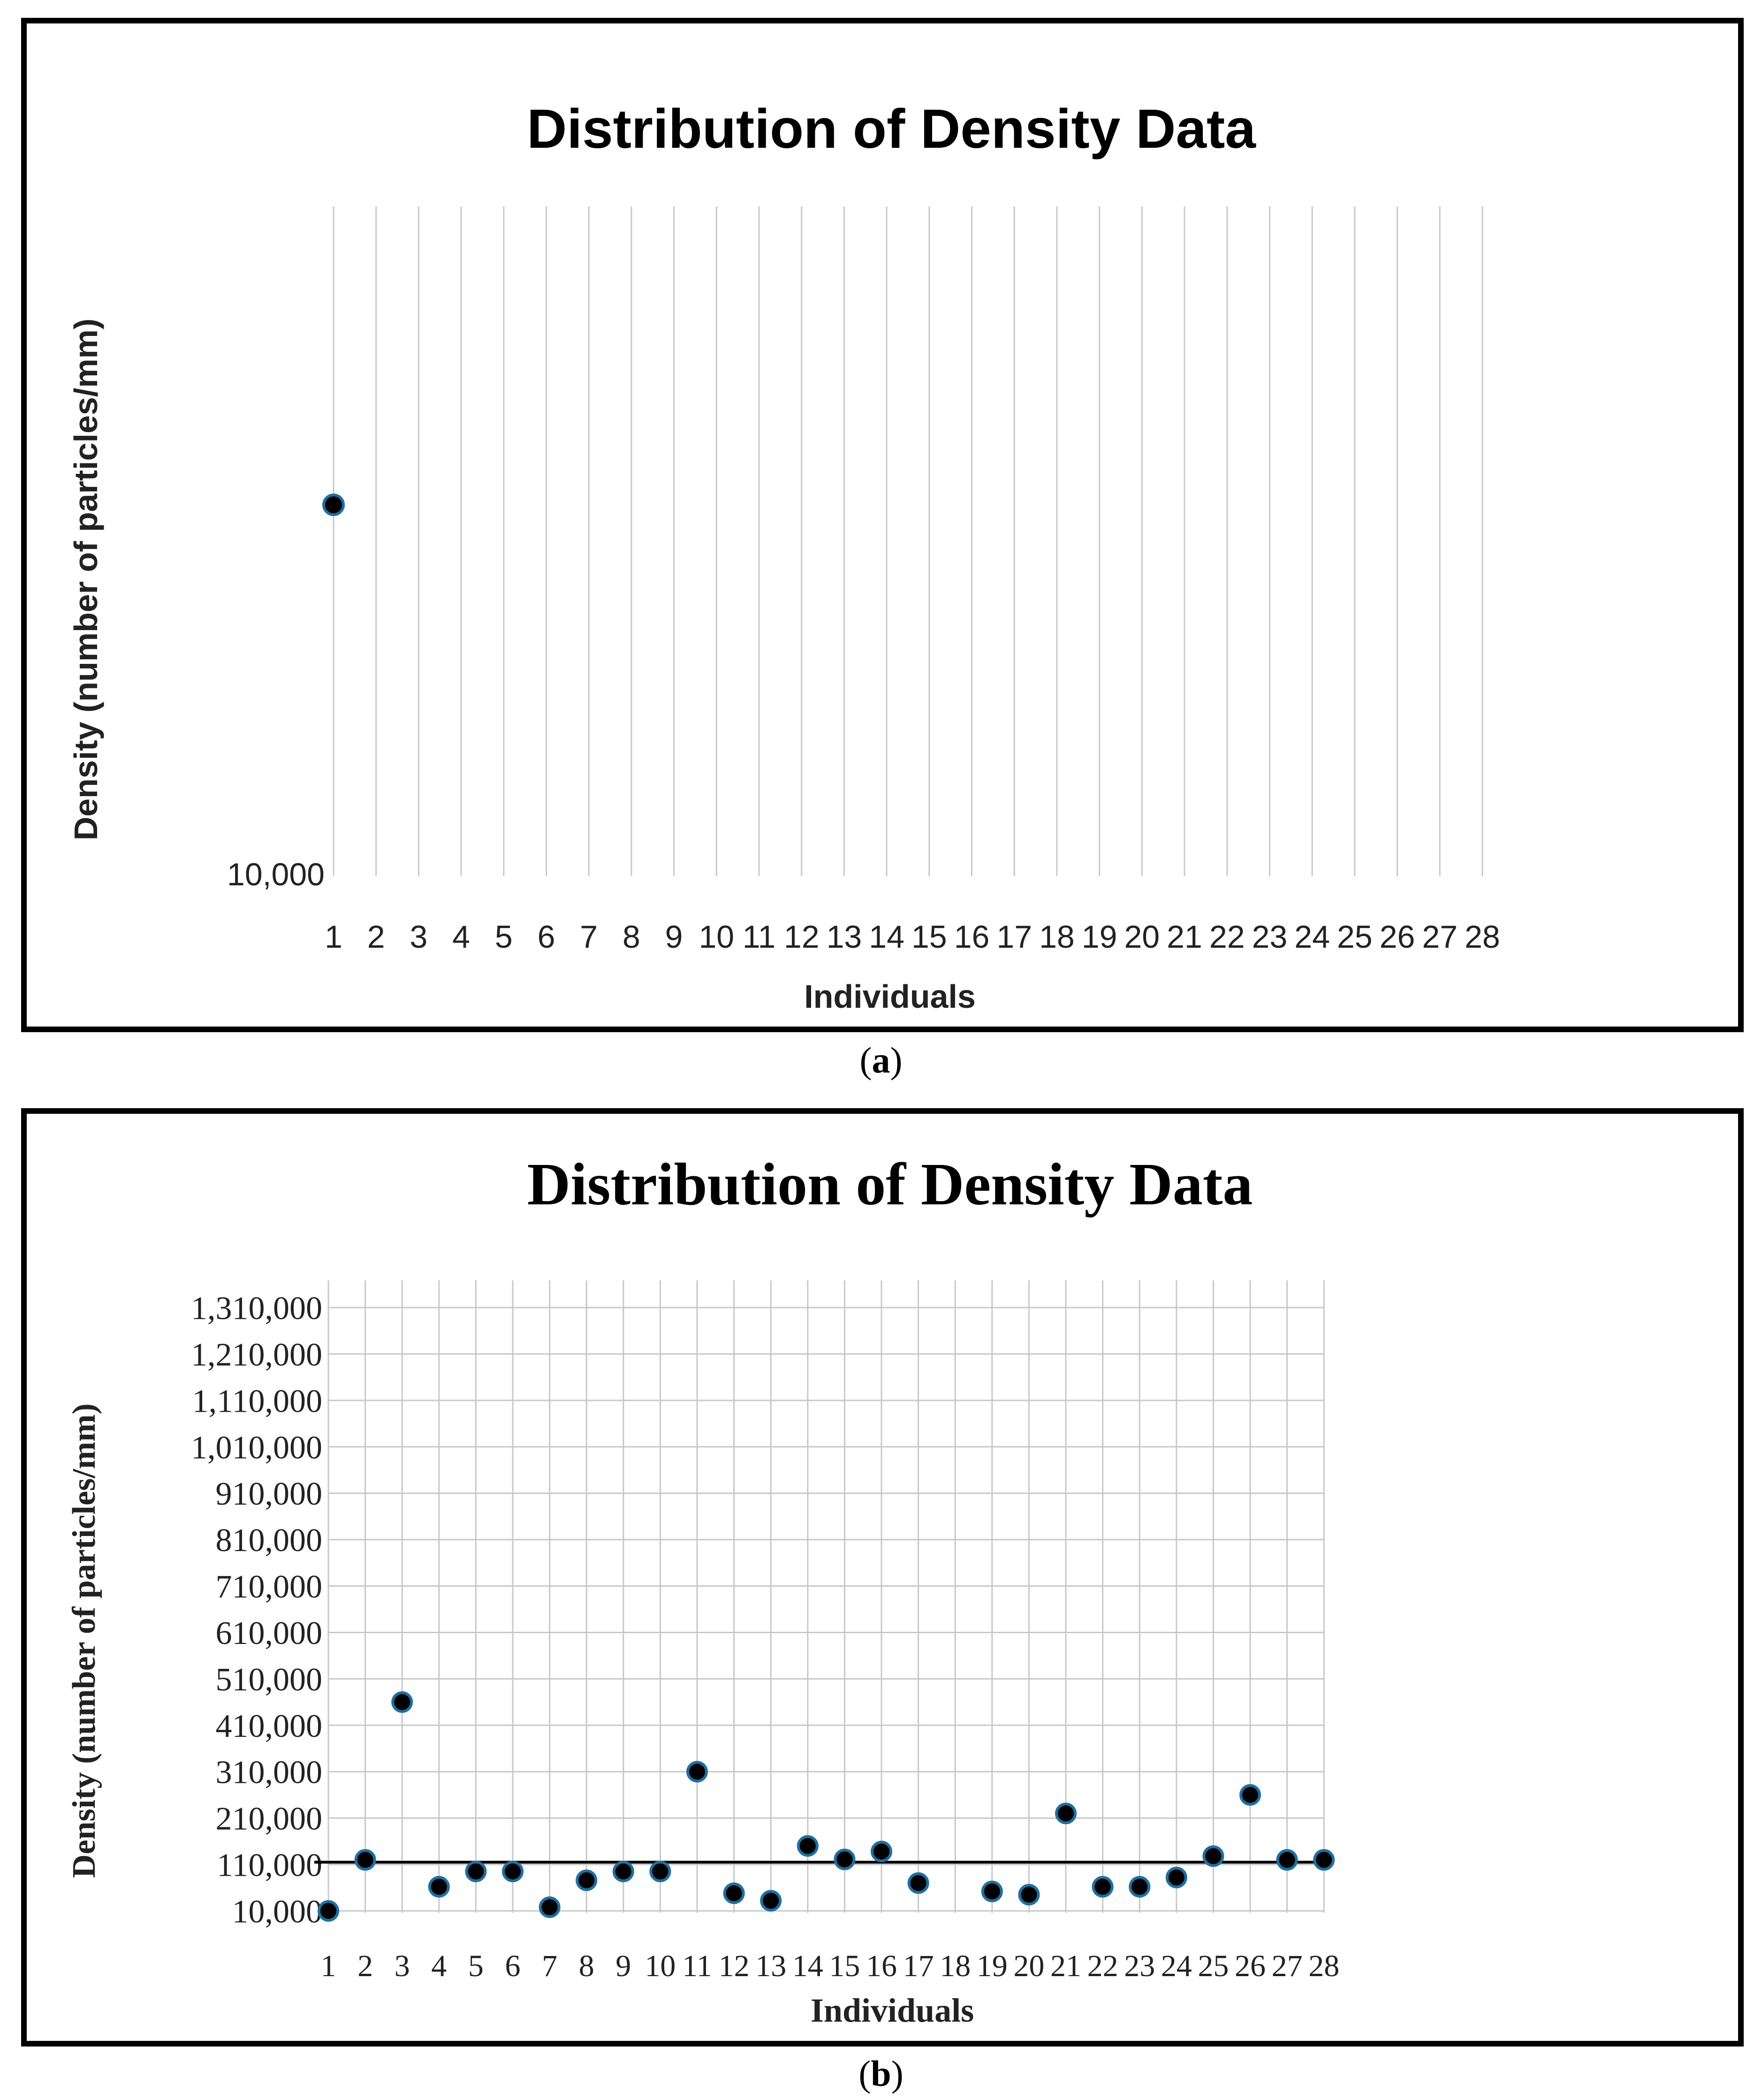 The width and height of the screenshot is (1762, 2100). What do you see at coordinates (1139, 1966) in the screenshot?
I see `x-tick-label: 23` at bounding box center [1139, 1966].